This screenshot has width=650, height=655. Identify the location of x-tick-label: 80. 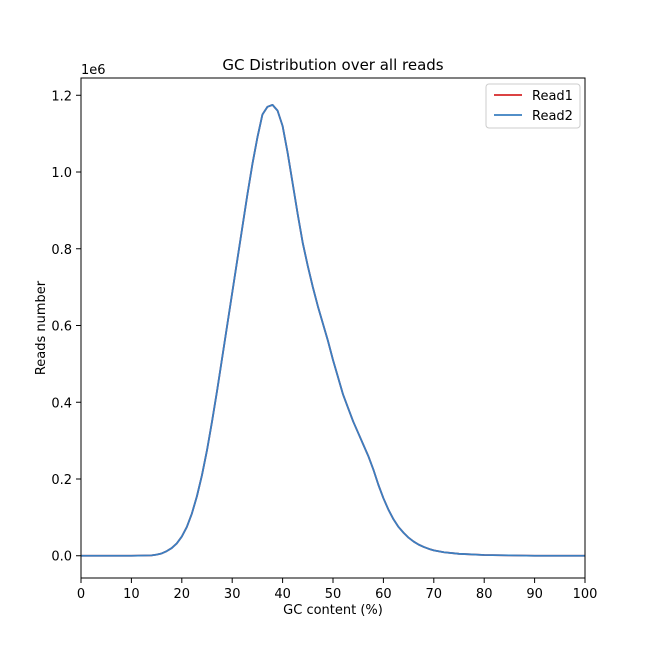
(484, 594).